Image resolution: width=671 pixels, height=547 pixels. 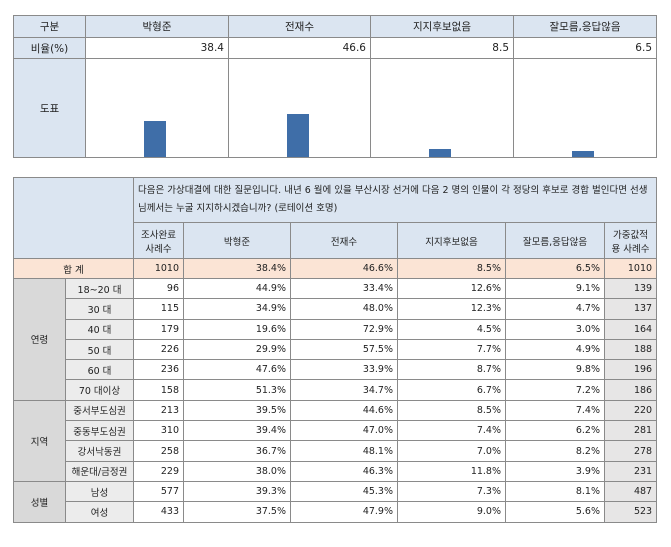 What do you see at coordinates (344, 268) in the screenshot?
I see `total-value: 46.6%` at bounding box center [344, 268].